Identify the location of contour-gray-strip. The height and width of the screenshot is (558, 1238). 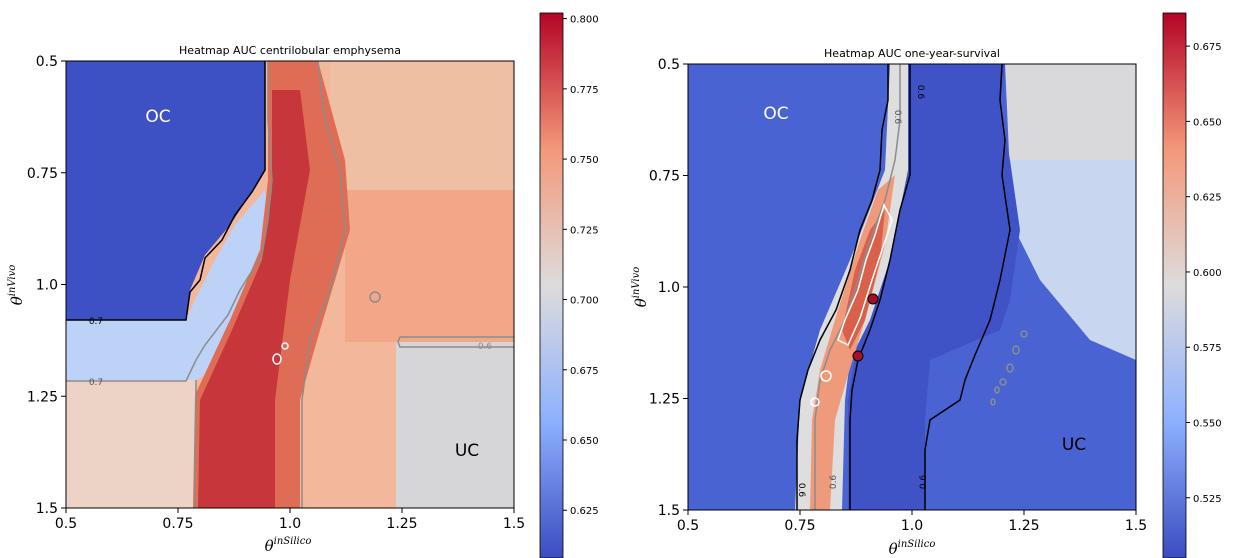
(455, 342).